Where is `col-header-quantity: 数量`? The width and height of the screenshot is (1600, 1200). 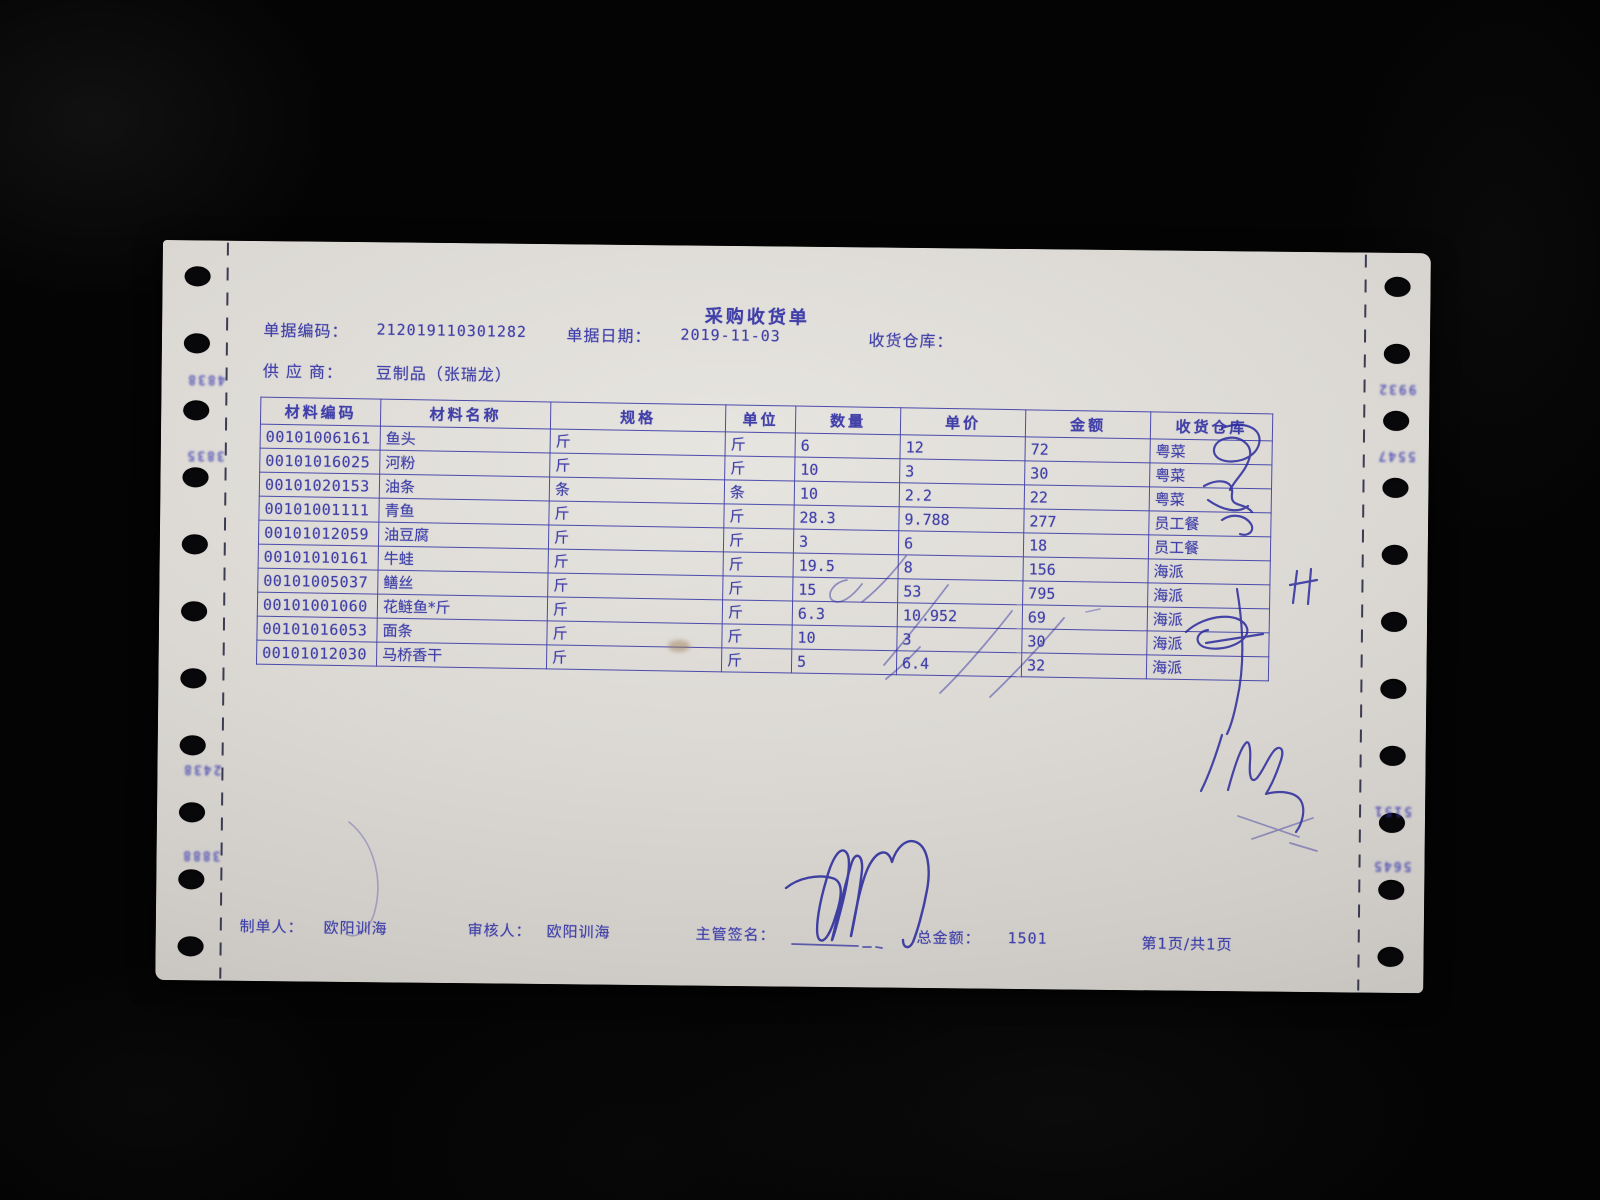 col-header-quantity: 数量 is located at coordinates (848, 420).